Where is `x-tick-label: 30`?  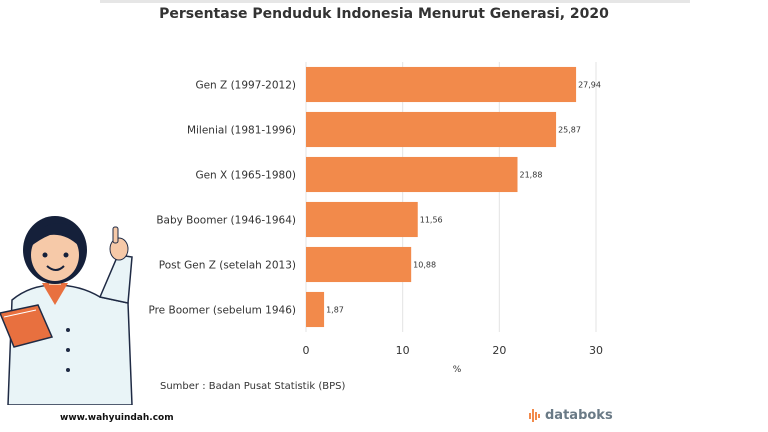 x-tick-label: 30 is located at coordinates (596, 350).